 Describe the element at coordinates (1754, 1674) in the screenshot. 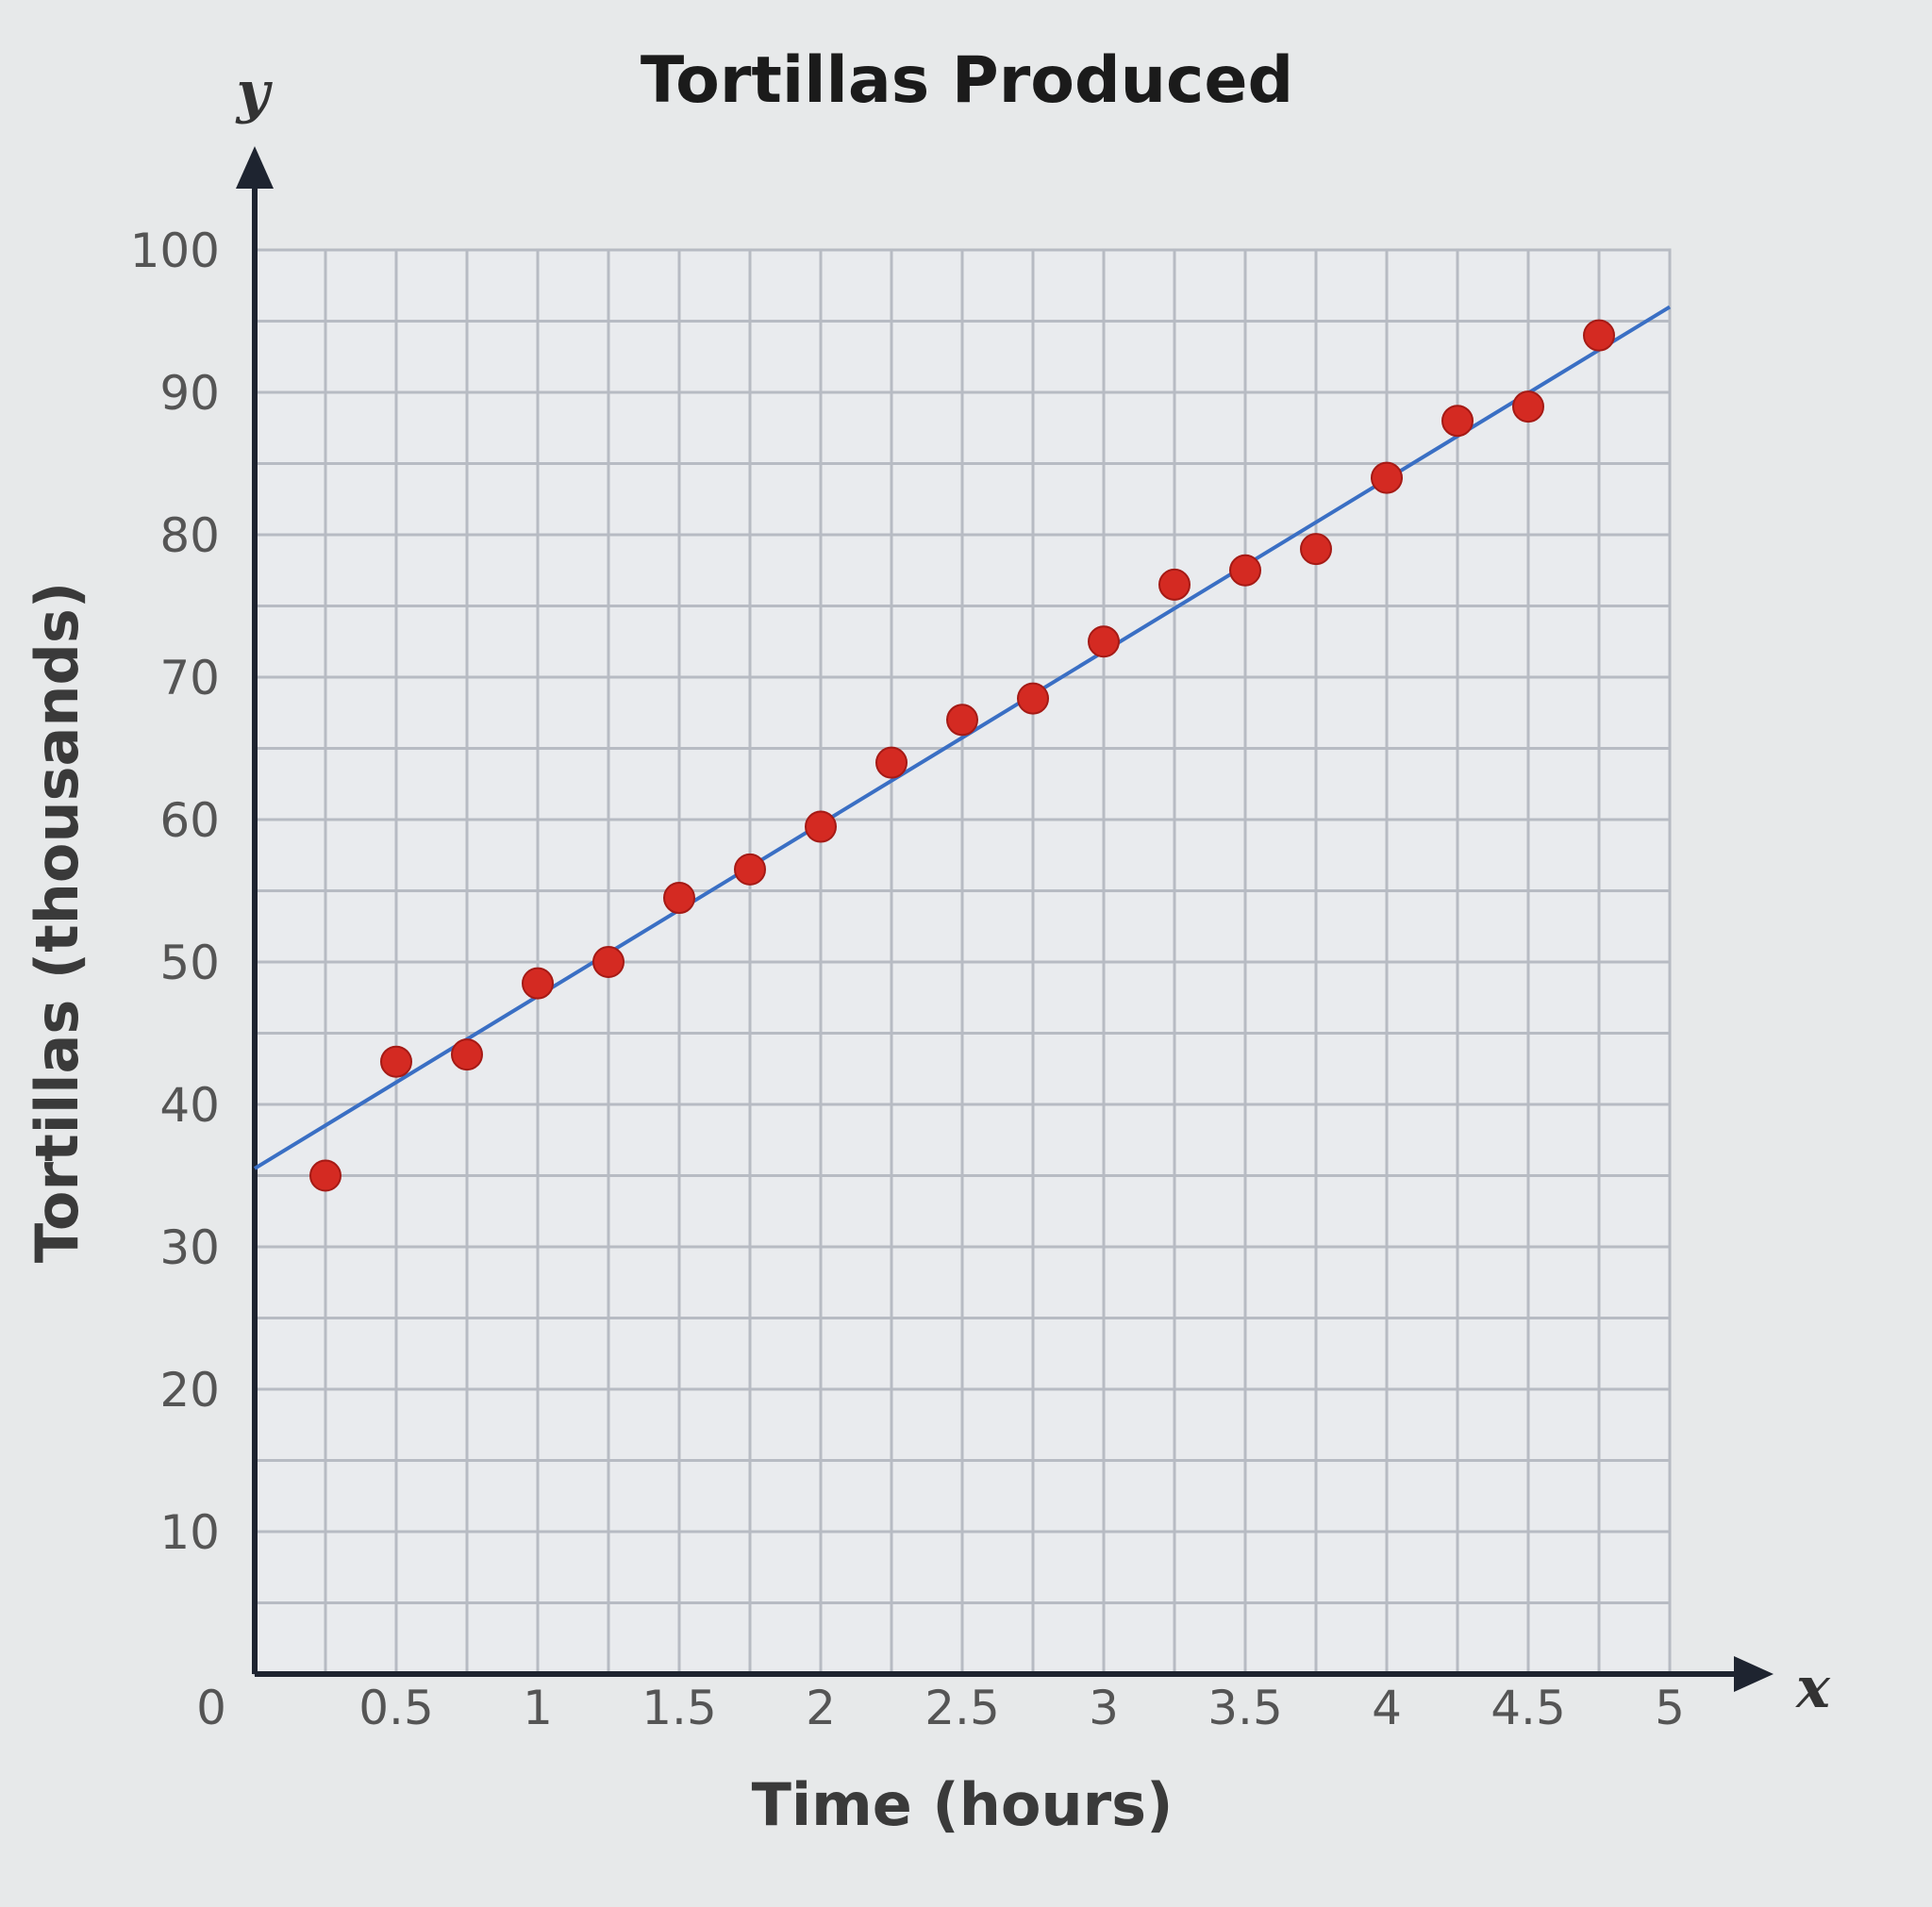

I see `x-axis-arrow` at that location.